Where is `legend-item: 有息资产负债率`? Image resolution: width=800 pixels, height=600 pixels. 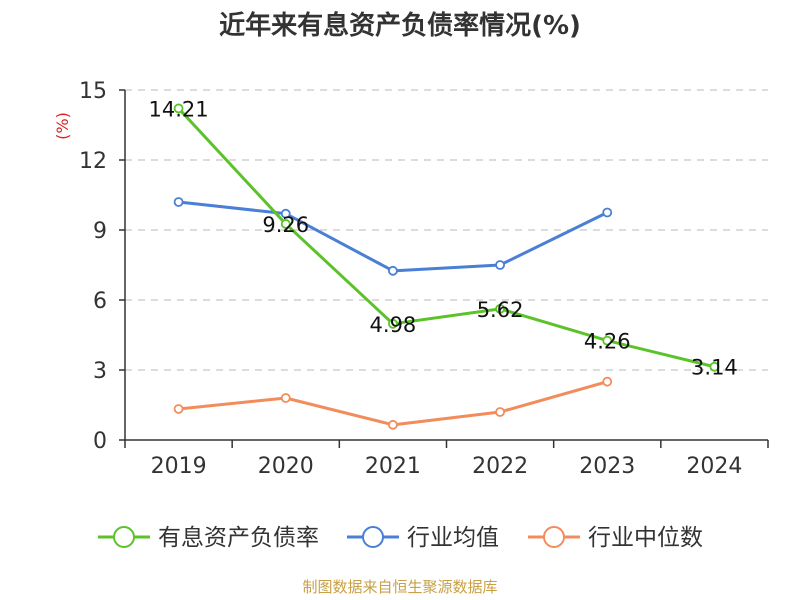 legend-item: 有息资产负债率 is located at coordinates (208, 538).